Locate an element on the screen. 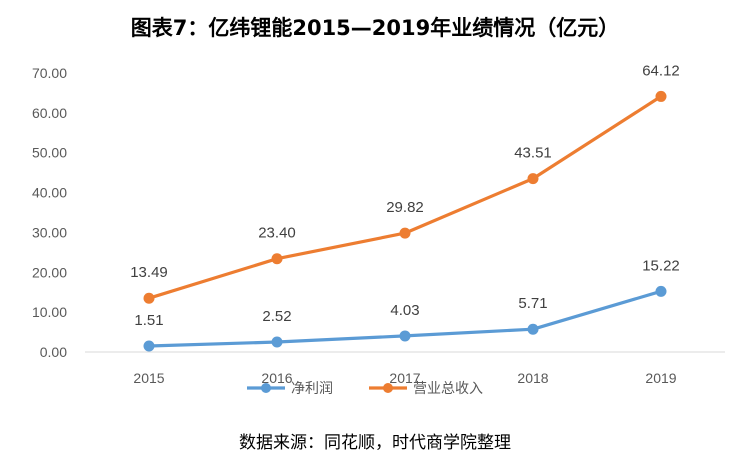  data-label: 1.51 is located at coordinates (148, 320).